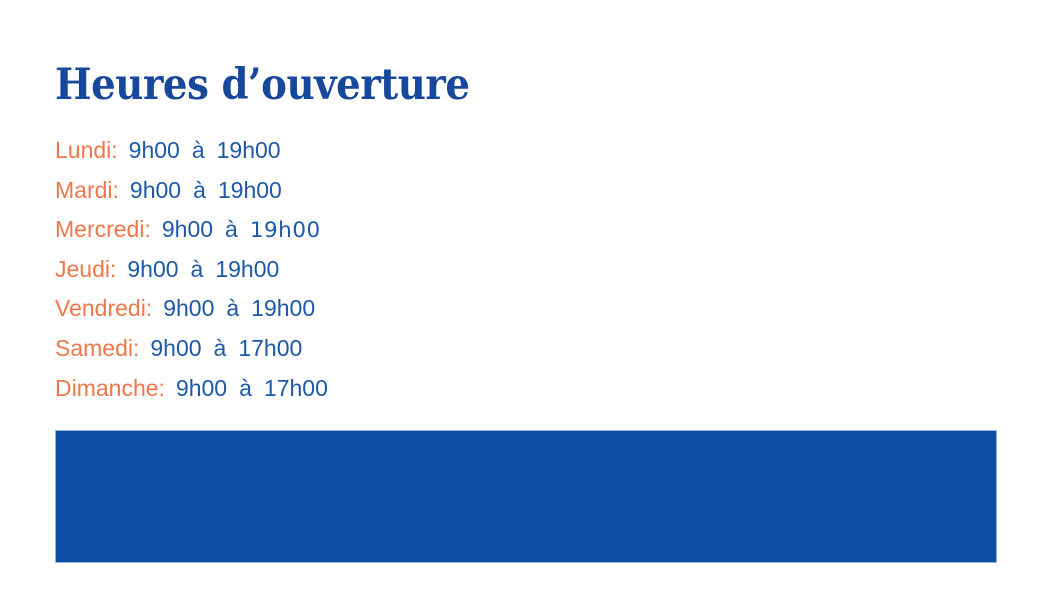 This screenshot has width=1050, height=600. What do you see at coordinates (87, 189) in the screenshot?
I see `day-label: Mardi:` at bounding box center [87, 189].